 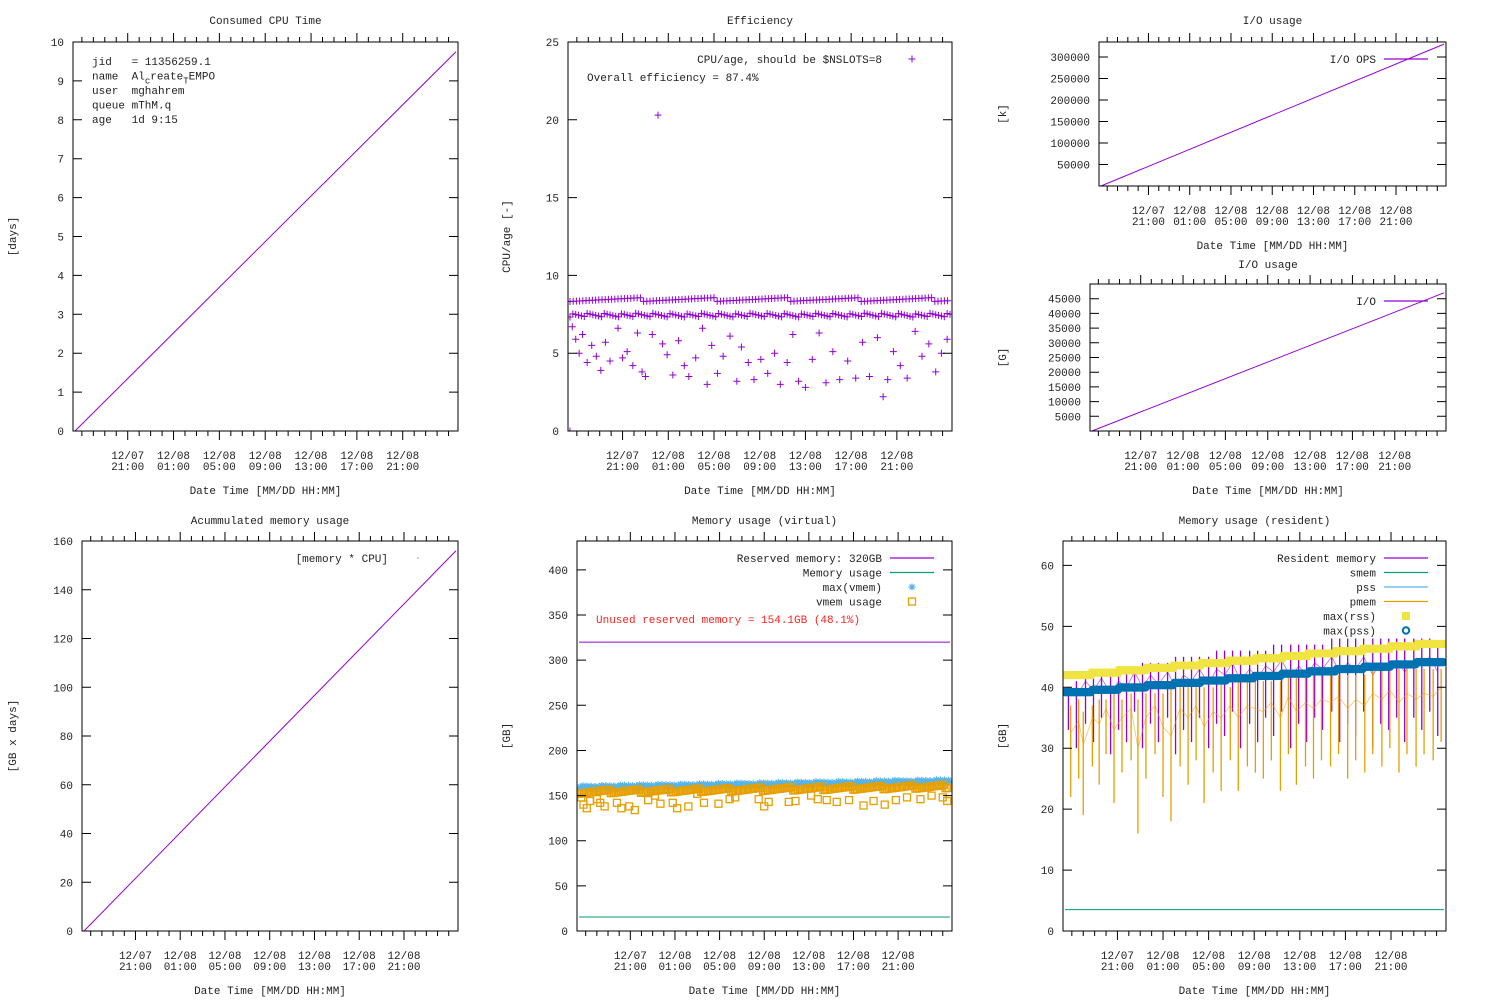 I want to click on series-max-pss, so click(x=1254, y=677).